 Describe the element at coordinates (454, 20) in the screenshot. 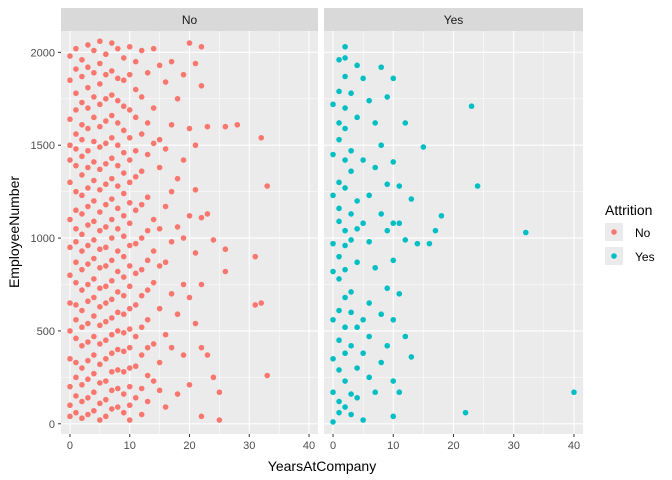

I see `facet-strip-label-yes: Yes` at that location.